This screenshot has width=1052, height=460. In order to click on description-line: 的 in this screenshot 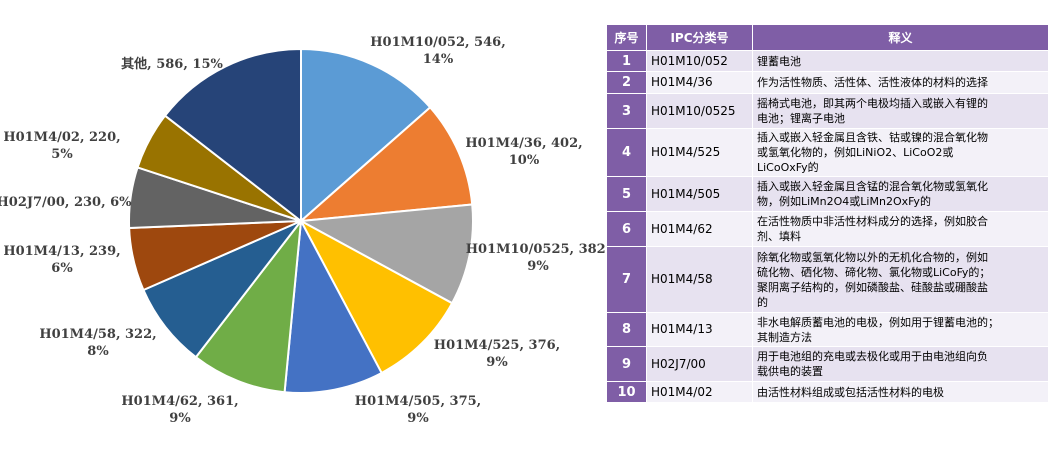, I will do `click(762, 302)`.